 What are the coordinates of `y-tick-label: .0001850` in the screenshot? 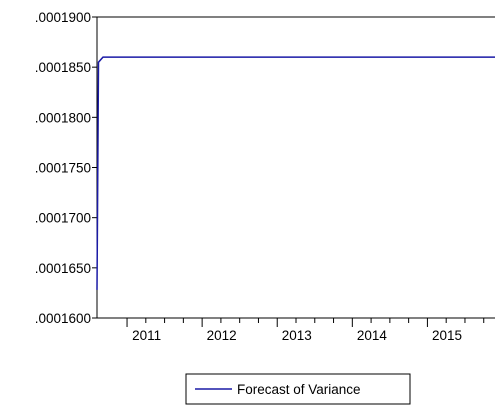 It's located at (63, 67).